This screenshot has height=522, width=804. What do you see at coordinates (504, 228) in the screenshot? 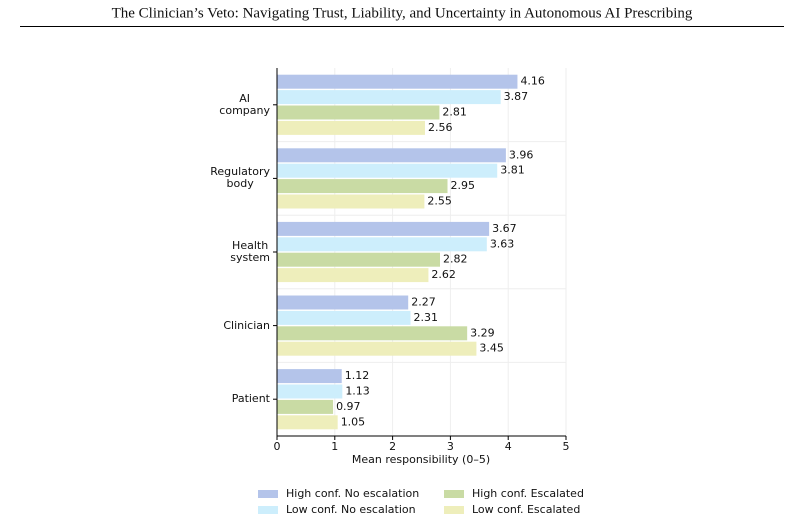
I see `value-label: 3.67` at bounding box center [504, 228].